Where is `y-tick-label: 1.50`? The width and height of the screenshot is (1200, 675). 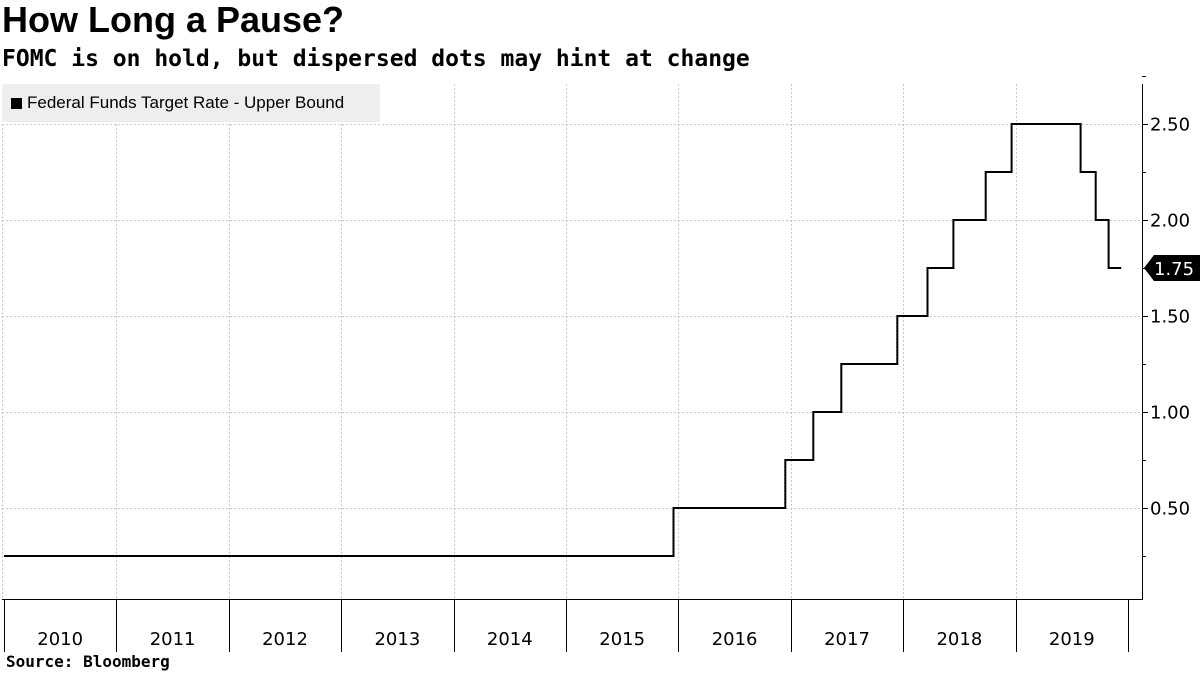 y-tick-label: 1.50 is located at coordinates (1170, 317).